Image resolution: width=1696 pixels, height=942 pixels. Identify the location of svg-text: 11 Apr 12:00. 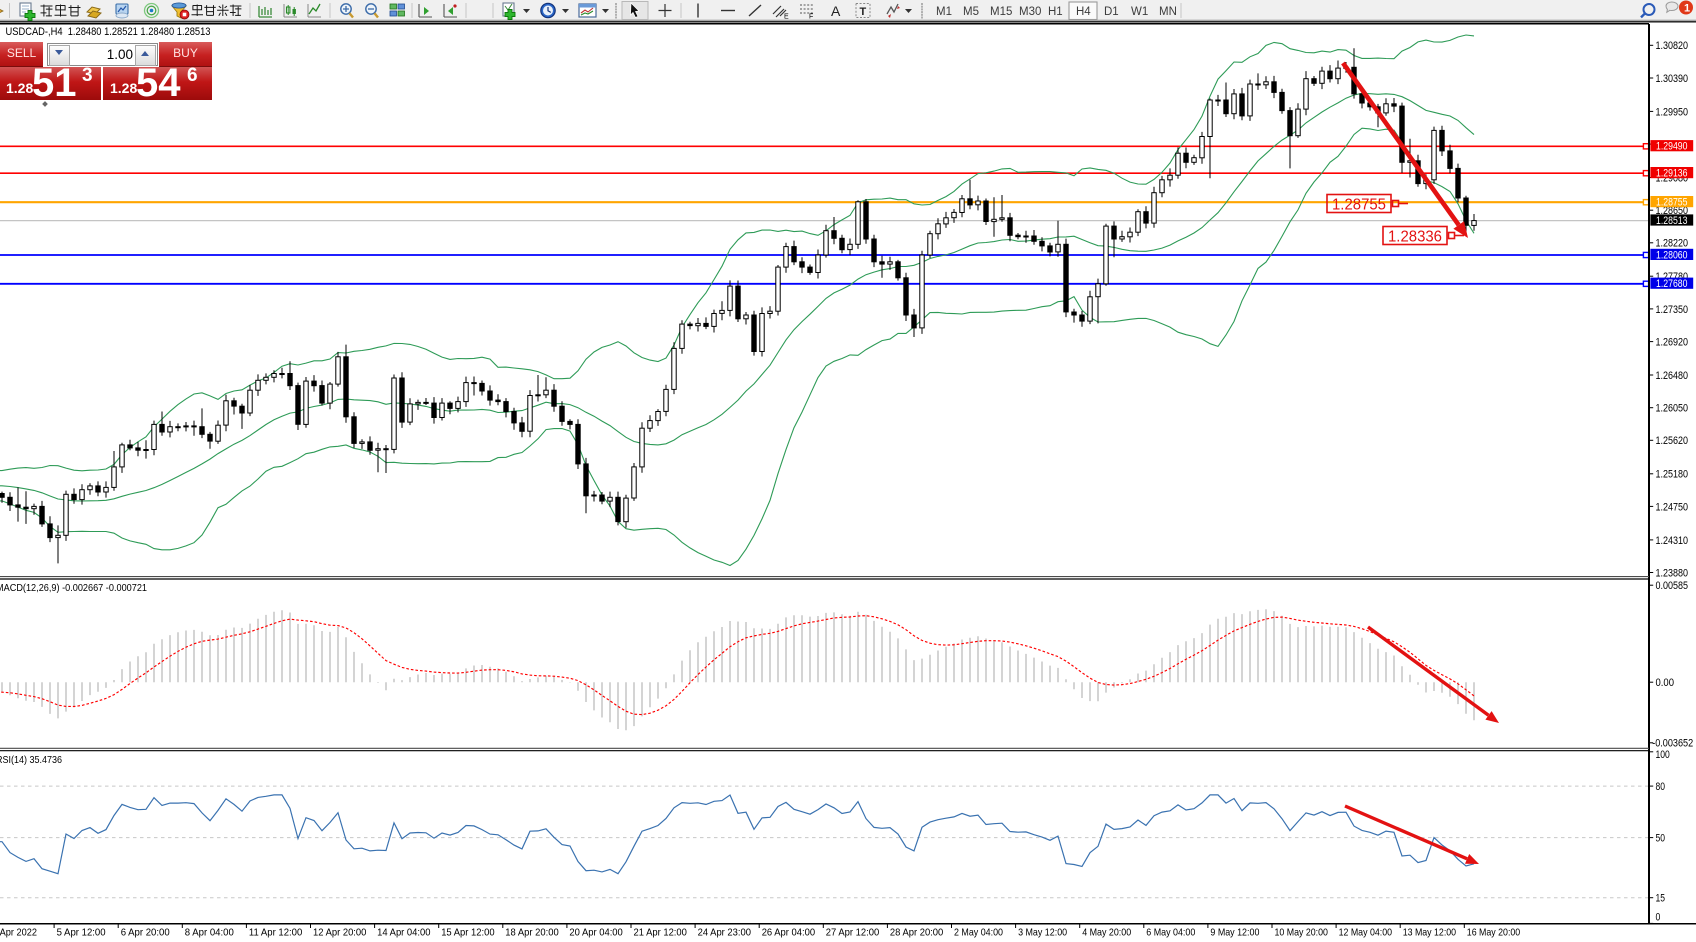
(276, 933).